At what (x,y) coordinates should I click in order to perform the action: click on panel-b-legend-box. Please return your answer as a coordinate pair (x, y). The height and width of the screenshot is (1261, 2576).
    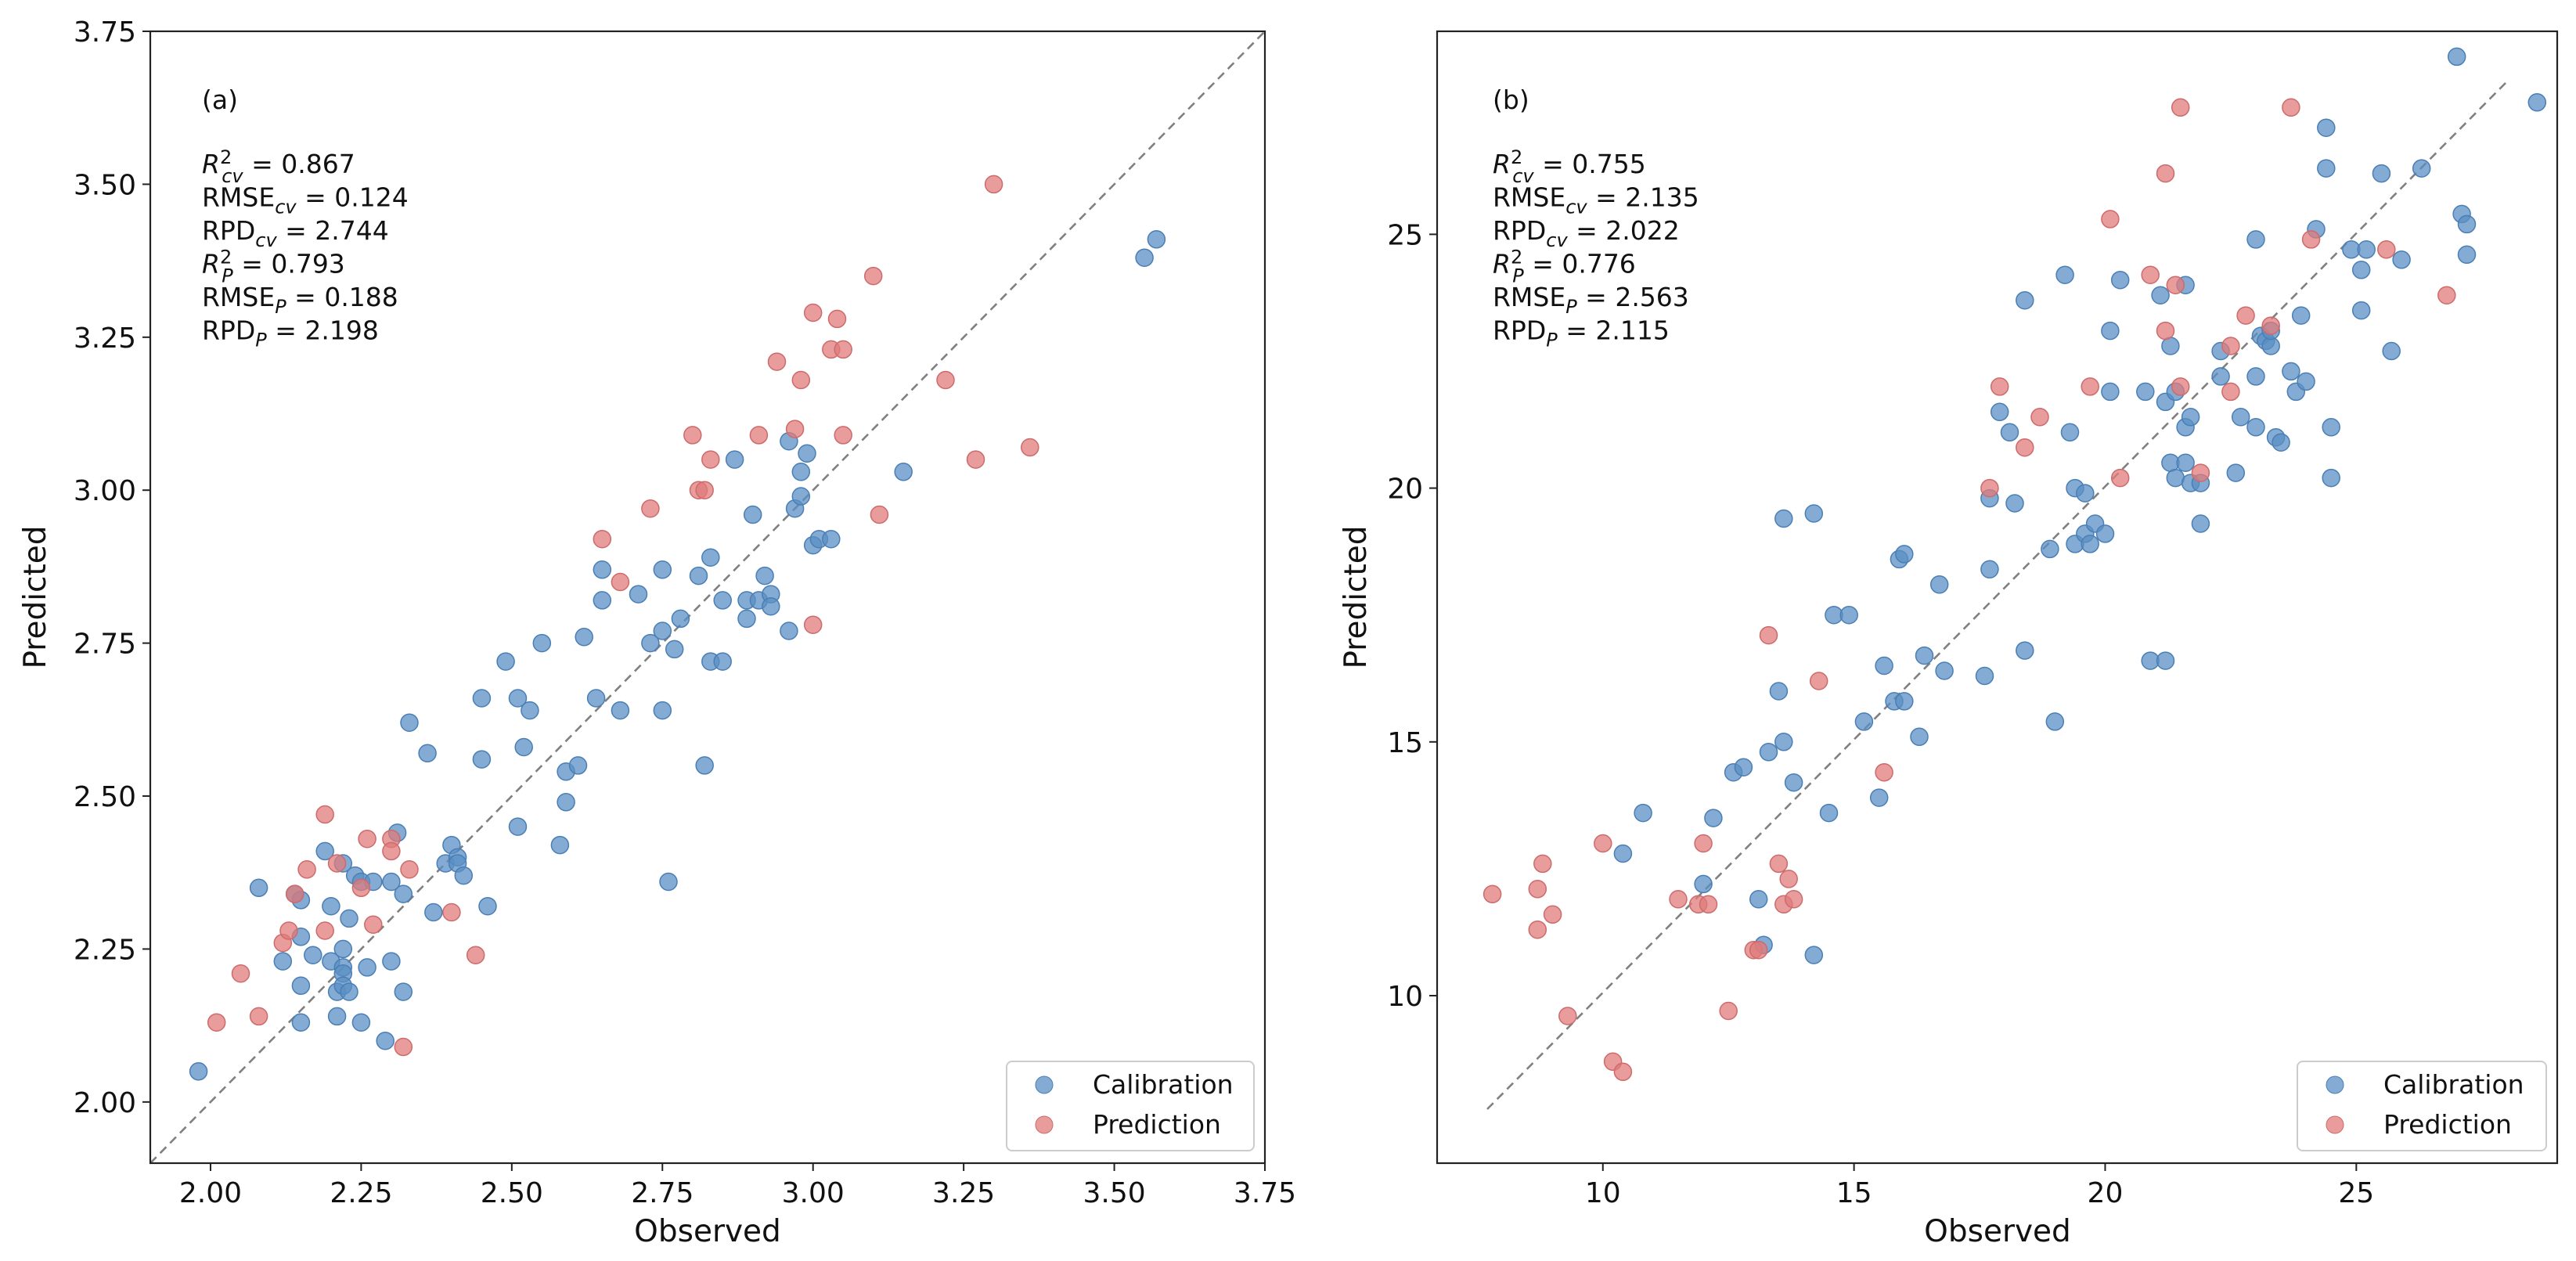
    Looking at the image, I should click on (2422, 1106).